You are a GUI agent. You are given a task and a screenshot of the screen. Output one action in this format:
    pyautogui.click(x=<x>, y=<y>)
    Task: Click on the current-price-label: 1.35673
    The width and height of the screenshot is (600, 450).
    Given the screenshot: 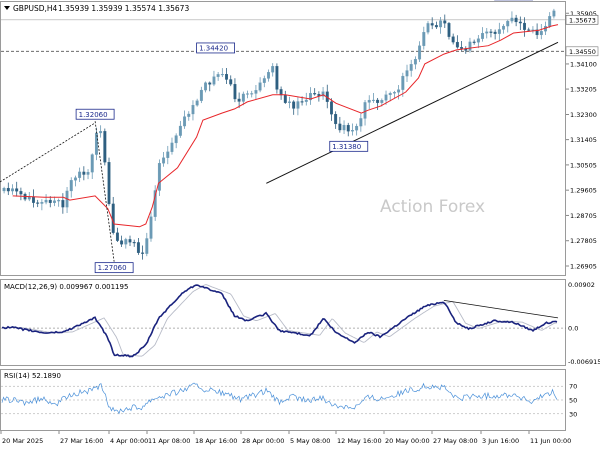 What is the action you would take?
    pyautogui.click(x=582, y=20)
    